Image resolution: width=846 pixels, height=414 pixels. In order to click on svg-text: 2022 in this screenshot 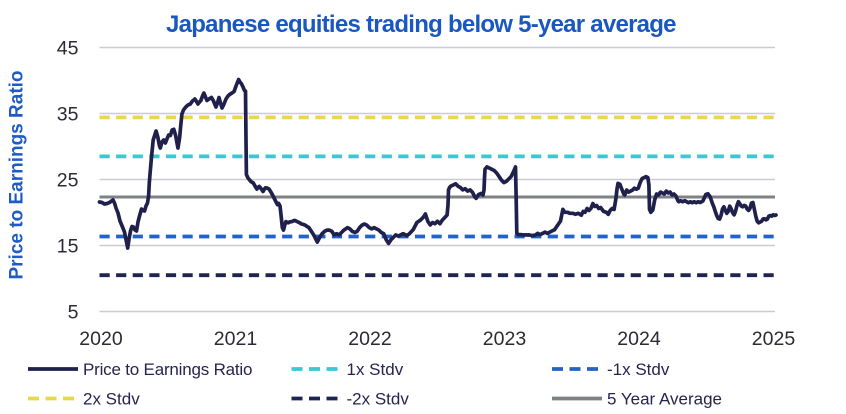, I will do `click(369, 339)`.